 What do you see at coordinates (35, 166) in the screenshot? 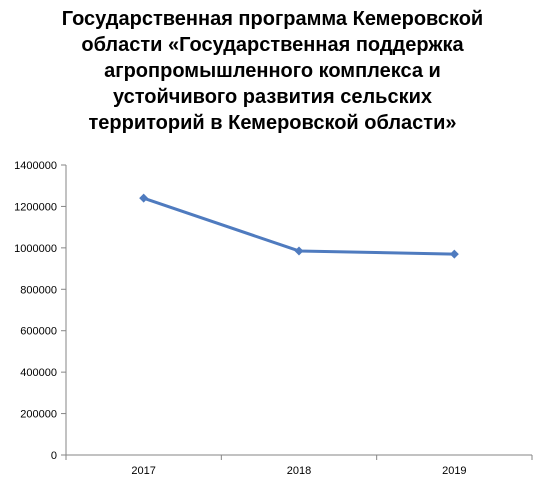
I see `y-tick-label: 1400000` at bounding box center [35, 166].